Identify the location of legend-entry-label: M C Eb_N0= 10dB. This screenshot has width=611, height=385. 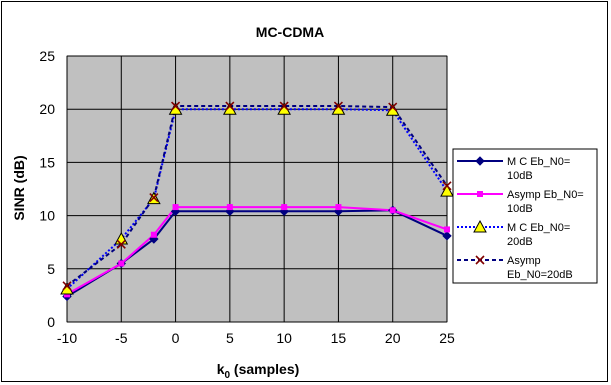
(538, 169).